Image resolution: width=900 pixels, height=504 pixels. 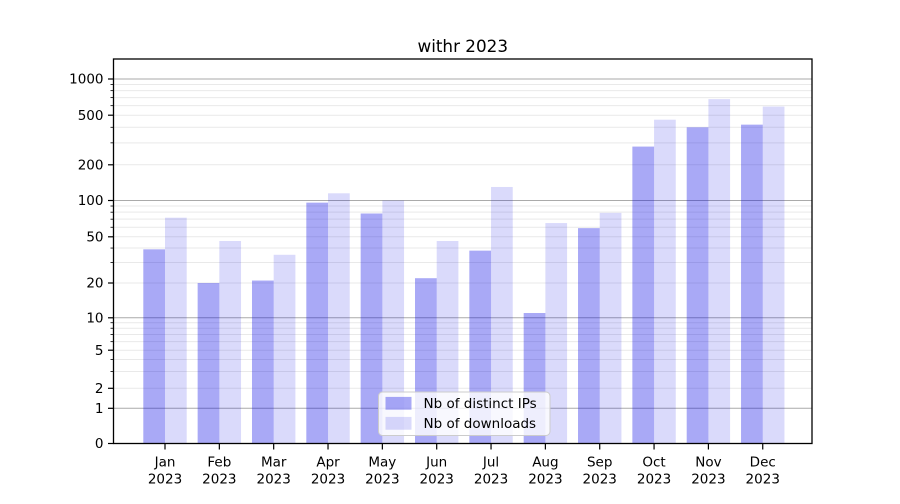 What do you see at coordinates (94, 319) in the screenshot?
I see `y-tick-label: 10` at bounding box center [94, 319].